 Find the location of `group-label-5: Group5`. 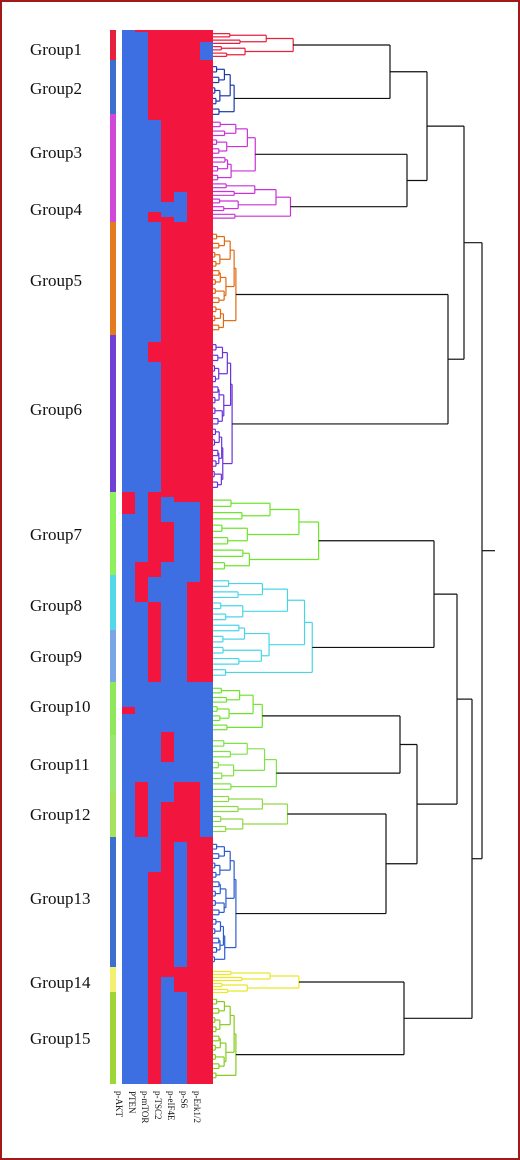

group-label-5: Group5 is located at coordinates (56, 280).